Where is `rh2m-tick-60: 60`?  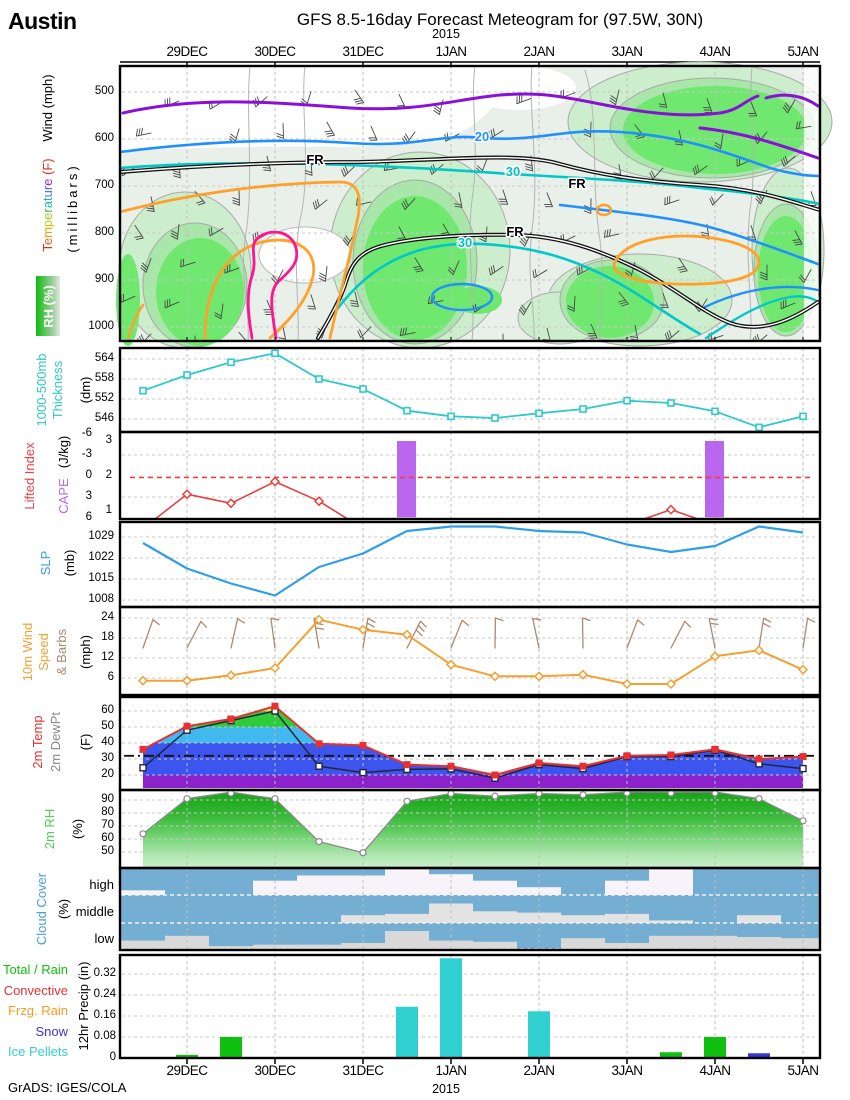
rh2m-tick-60: 60 is located at coordinates (107, 838).